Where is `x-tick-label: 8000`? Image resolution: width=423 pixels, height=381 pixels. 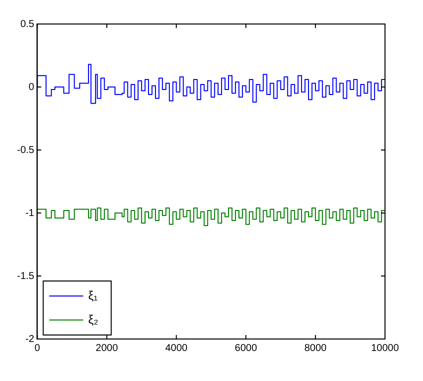 x-tick-label: 8000 is located at coordinates (316, 348).